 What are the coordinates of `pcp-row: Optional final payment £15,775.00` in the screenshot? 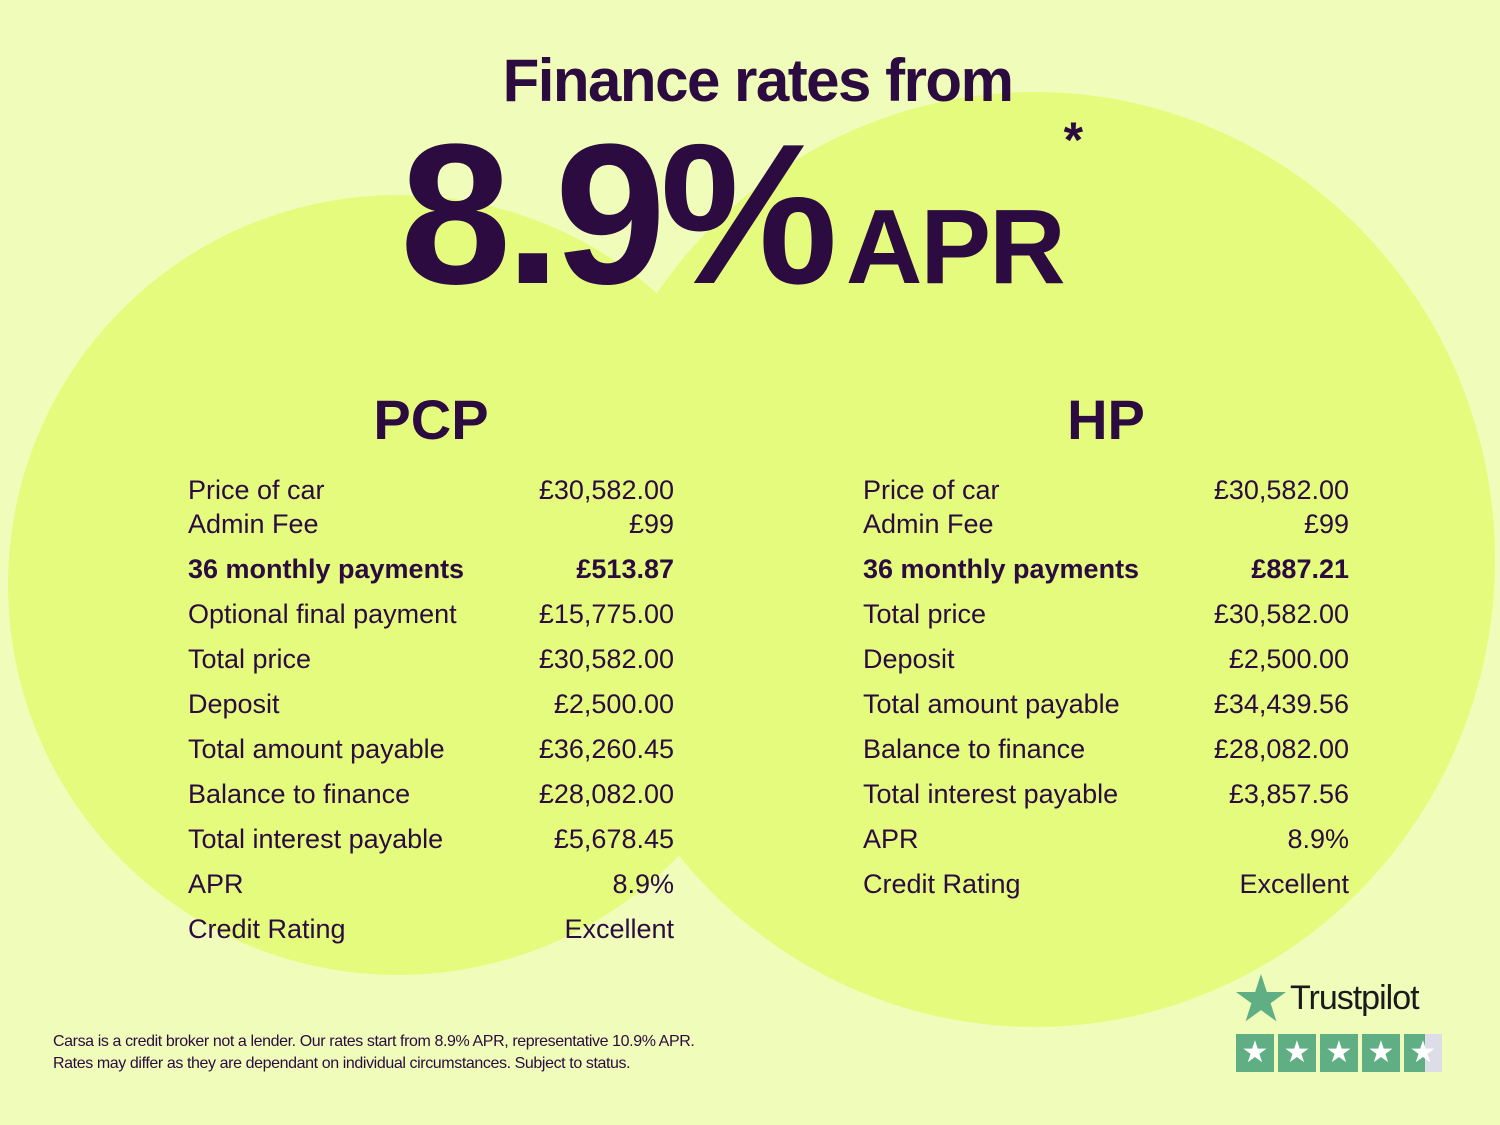 It's located at (431, 614).